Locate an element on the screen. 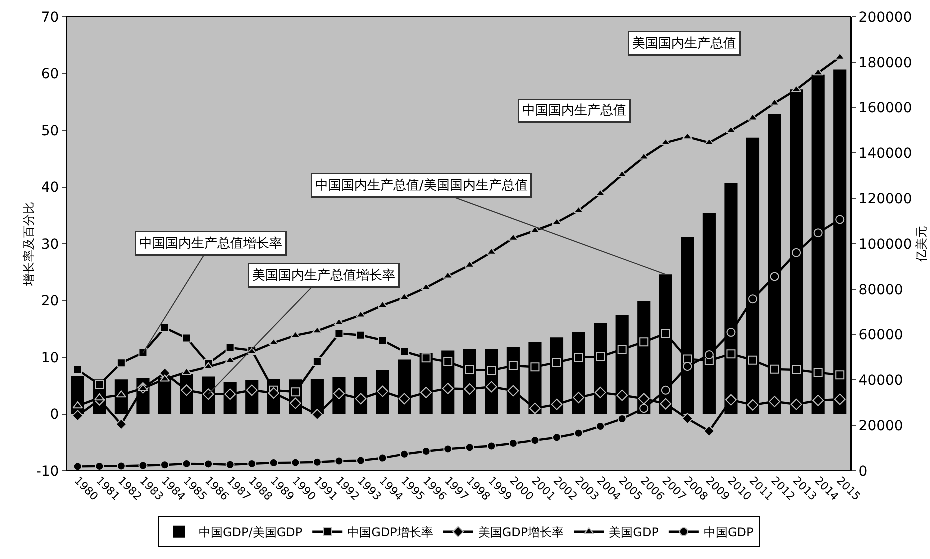  legend-label: 美国GDP is located at coordinates (634, 533).